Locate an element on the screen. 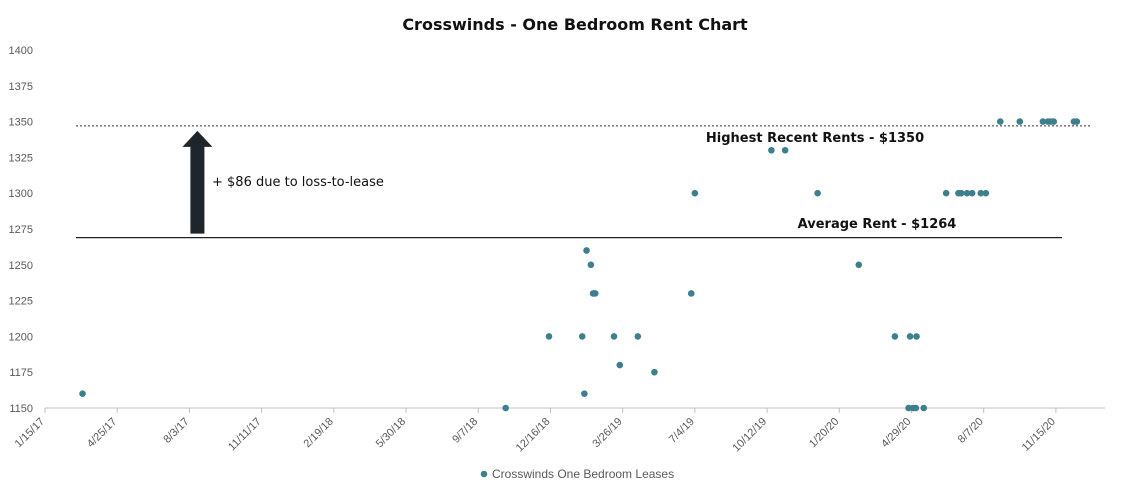 The width and height of the screenshot is (1123, 492). y-tick-label: 1400 is located at coordinates (21, 51).